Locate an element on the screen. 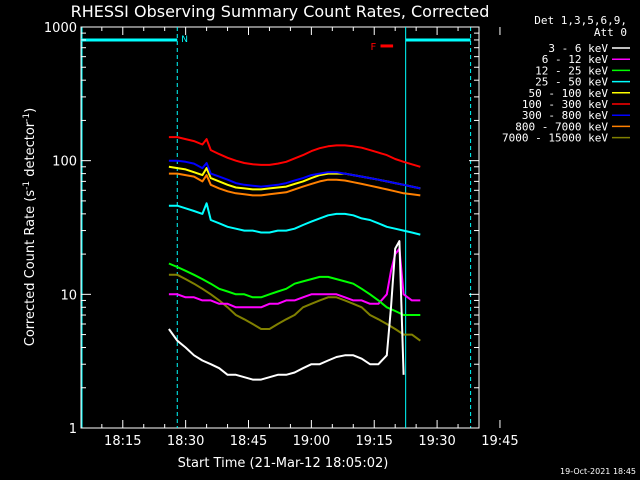 The image size is (640, 480). night-flag-label: N is located at coordinates (184, 40).